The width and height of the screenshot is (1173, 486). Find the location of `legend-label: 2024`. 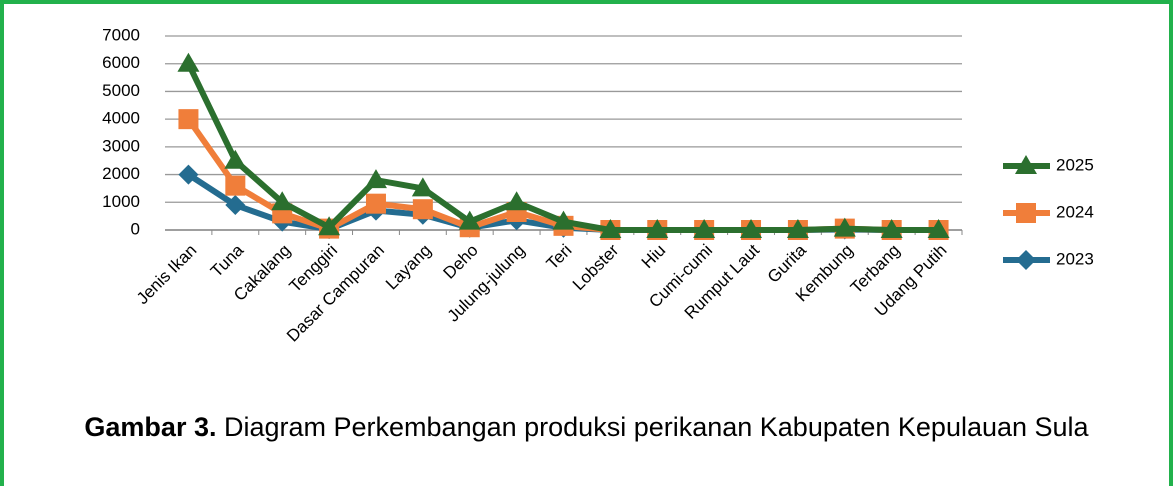

legend-label: 2024 is located at coordinates (1075, 211).